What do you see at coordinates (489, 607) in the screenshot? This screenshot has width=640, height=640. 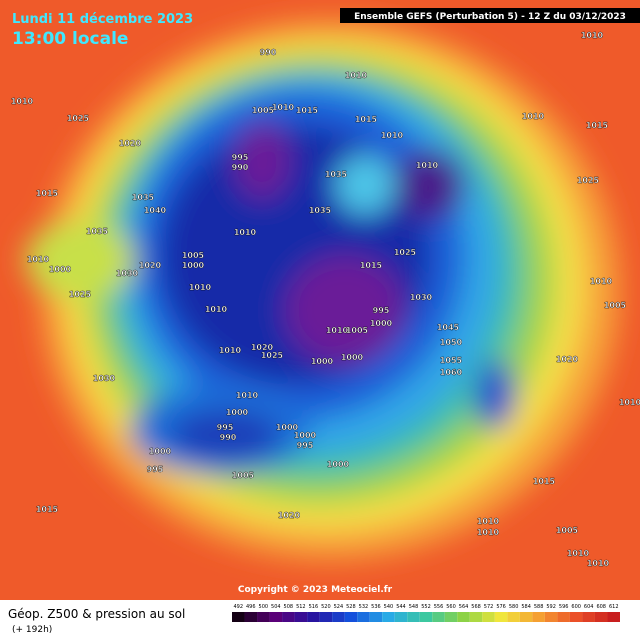 I see `colorbar-label: 572` at bounding box center [489, 607].